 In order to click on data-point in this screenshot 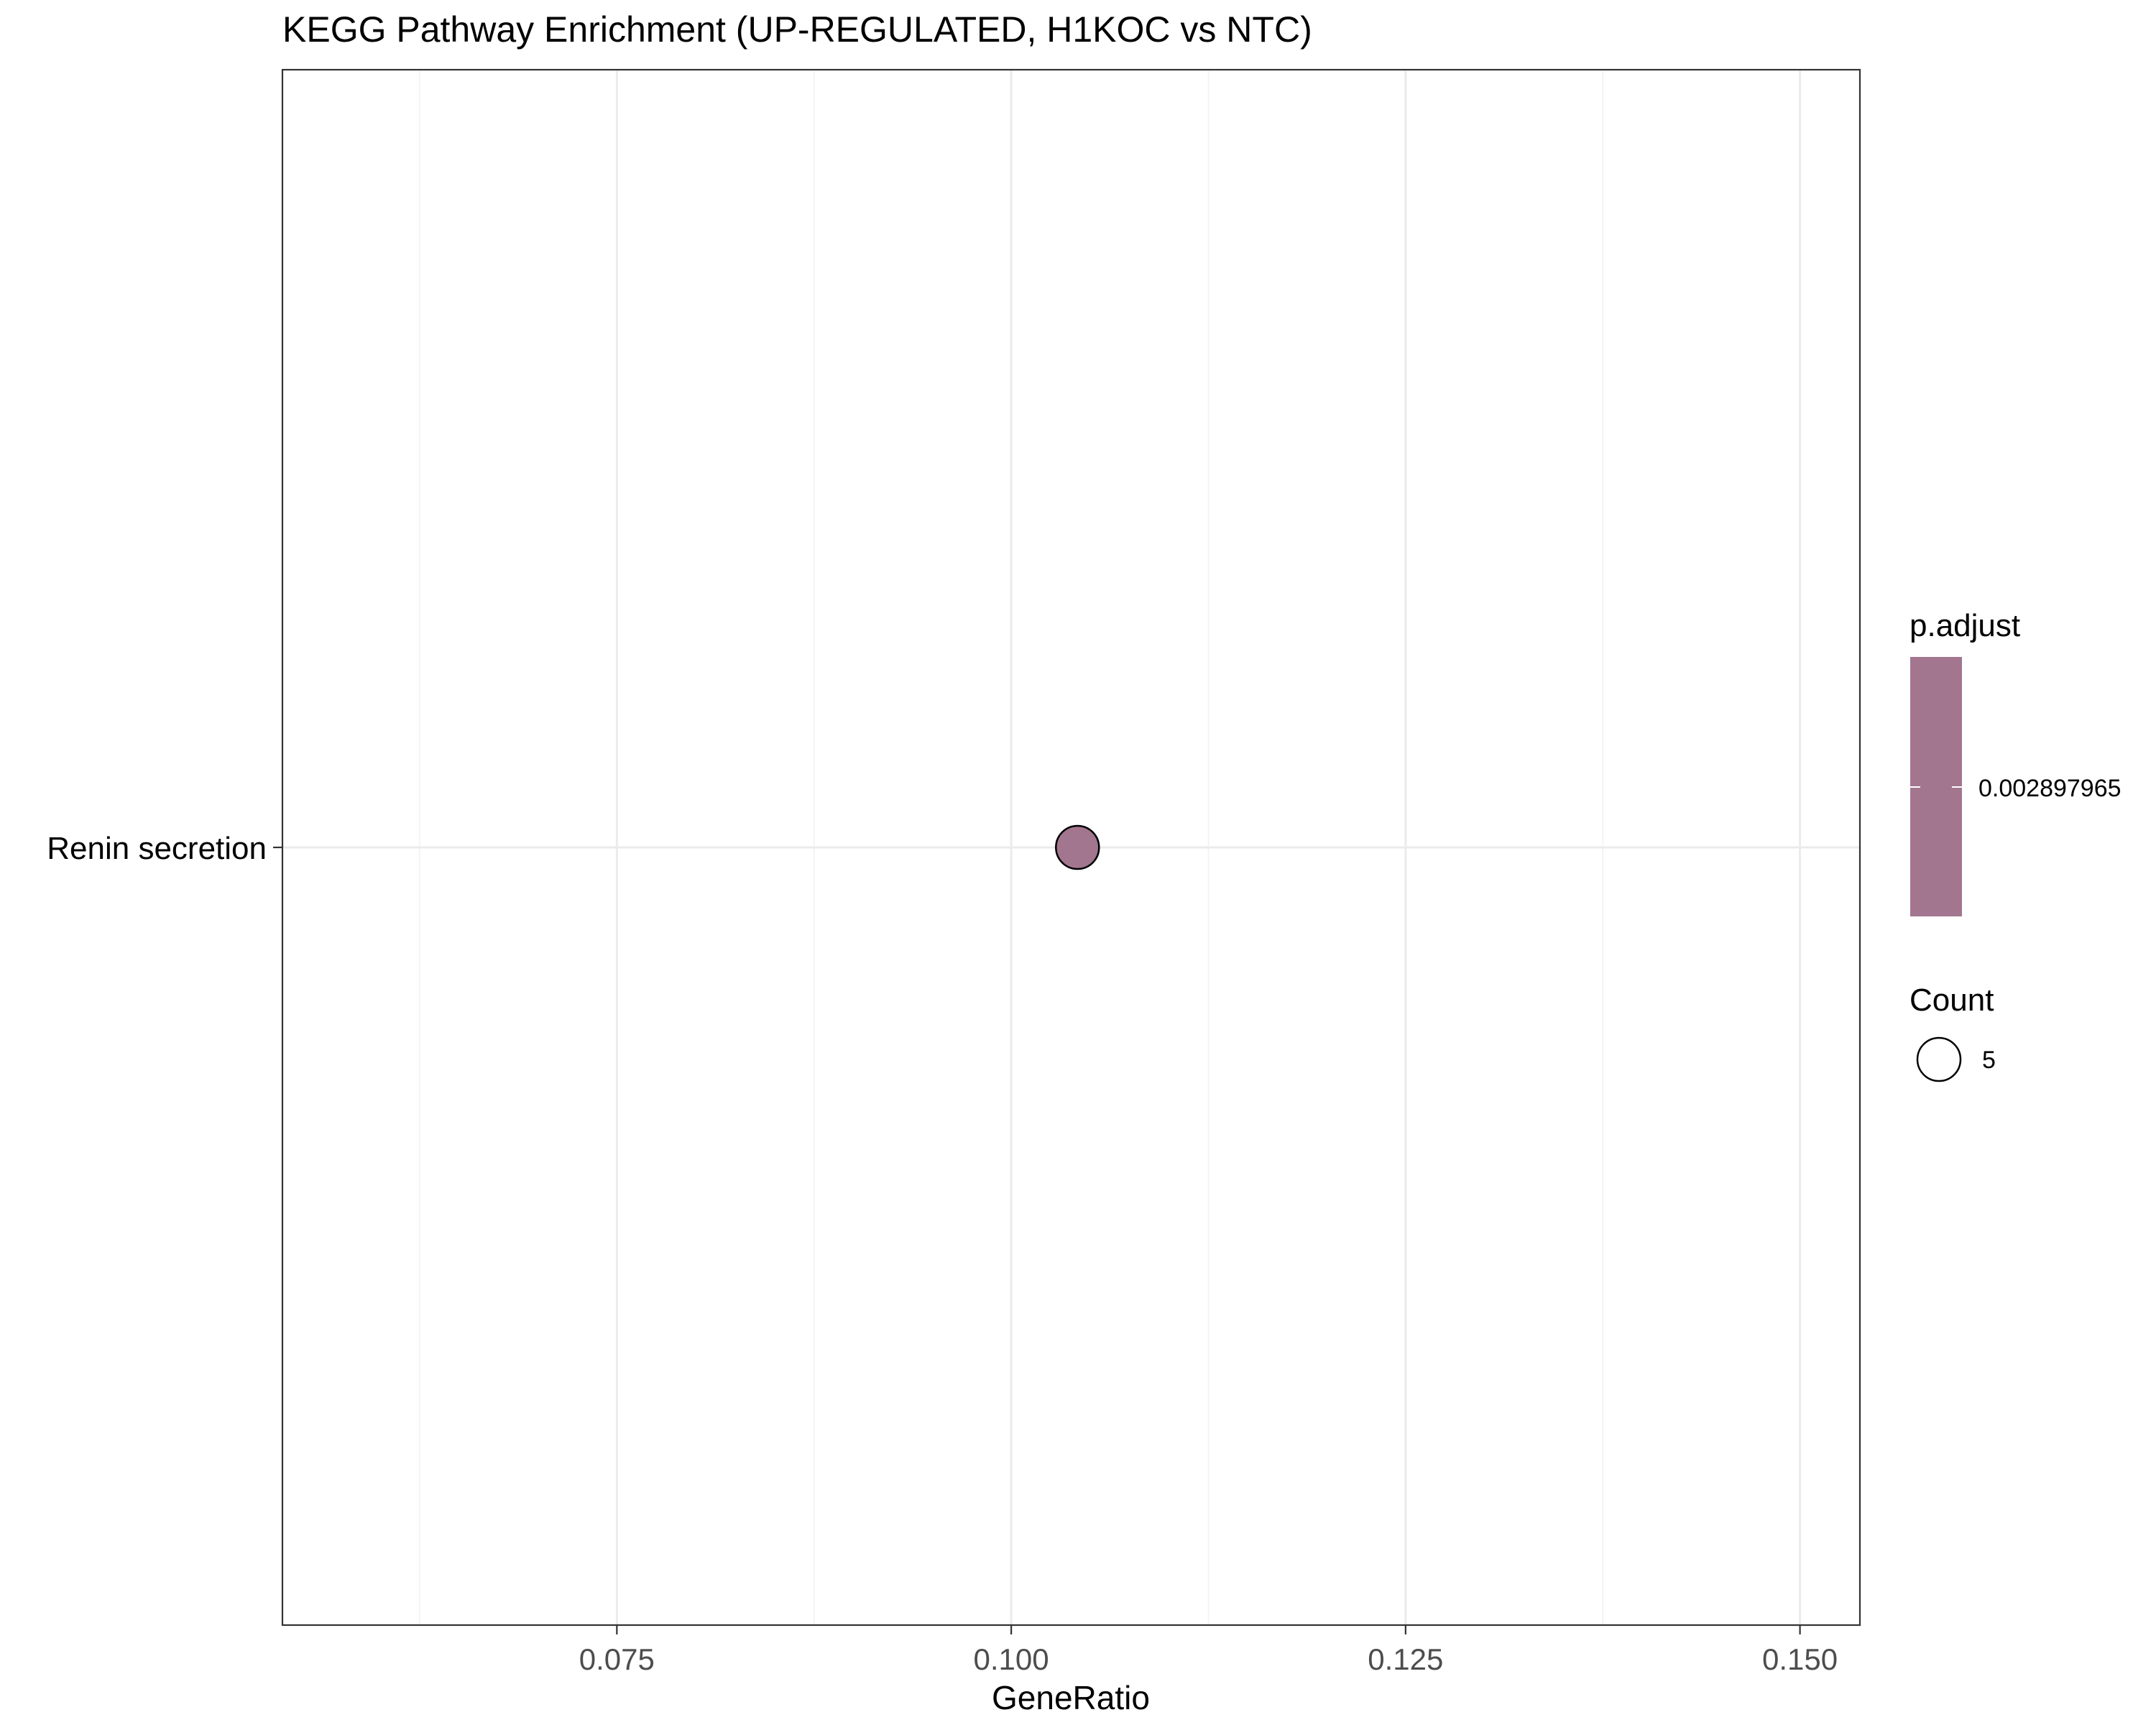, I will do `click(1077, 847)`.